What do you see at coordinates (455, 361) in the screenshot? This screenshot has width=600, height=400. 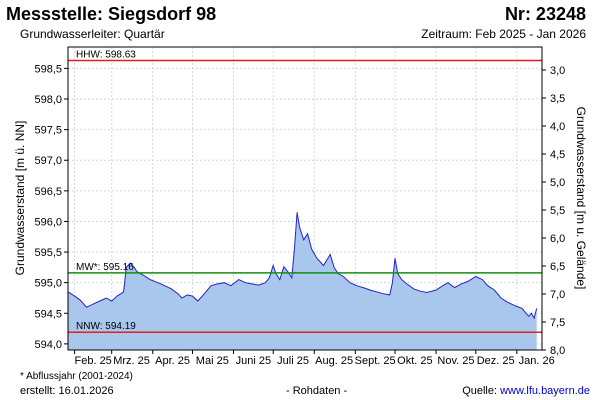 I see `x-tick-label: Nov. 25` at bounding box center [455, 361].